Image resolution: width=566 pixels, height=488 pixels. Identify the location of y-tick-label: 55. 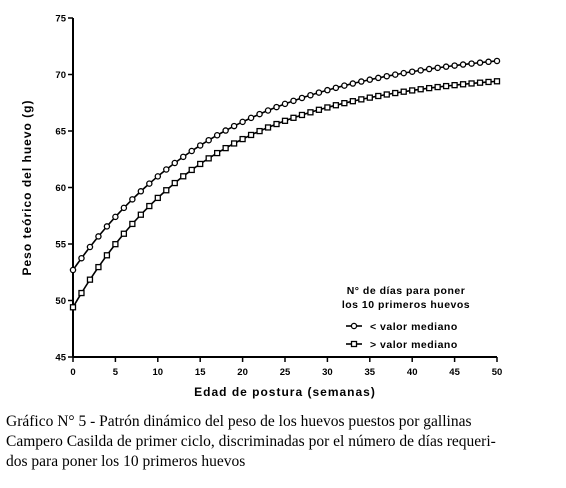
(60, 245).